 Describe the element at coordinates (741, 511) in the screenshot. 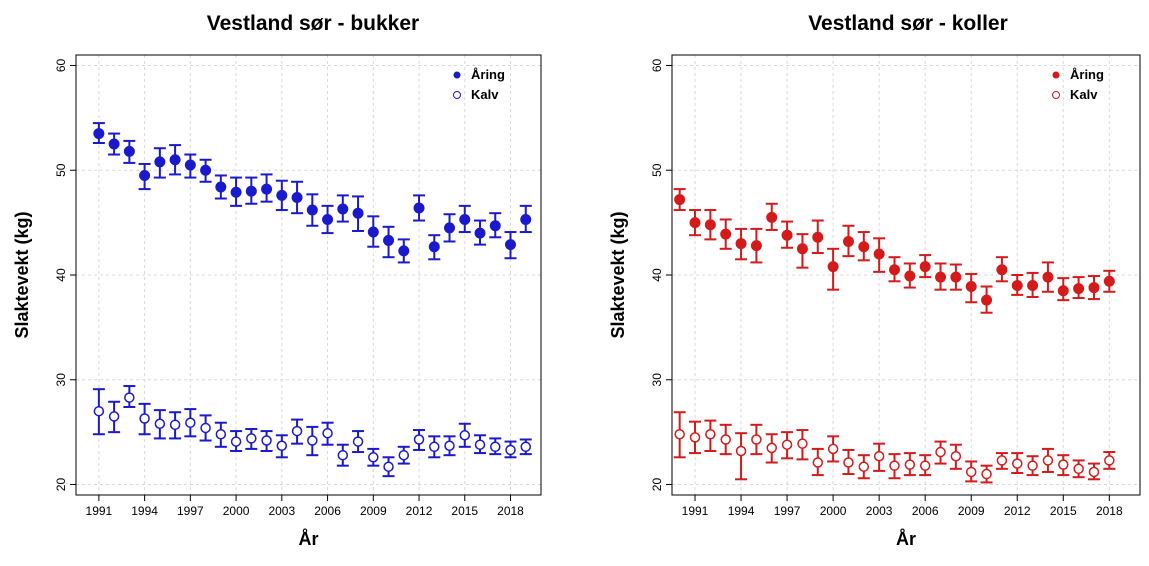

I see `x-tick-label: 1994` at that location.